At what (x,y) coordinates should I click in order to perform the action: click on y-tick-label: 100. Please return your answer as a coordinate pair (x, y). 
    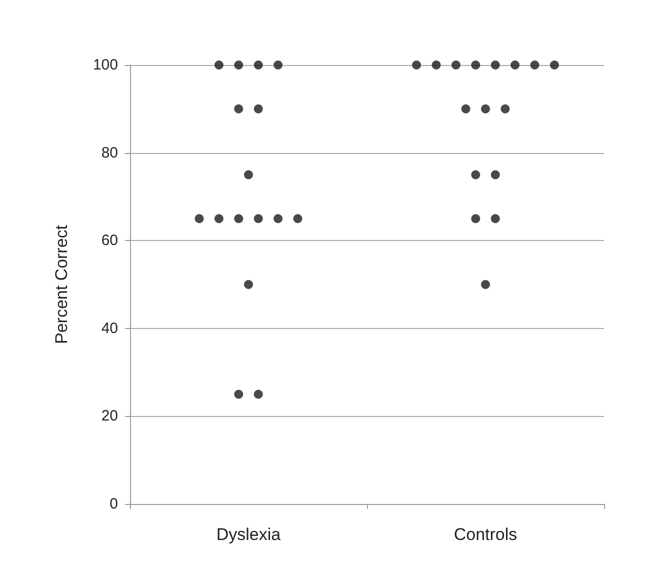
    Looking at the image, I should click on (105, 65).